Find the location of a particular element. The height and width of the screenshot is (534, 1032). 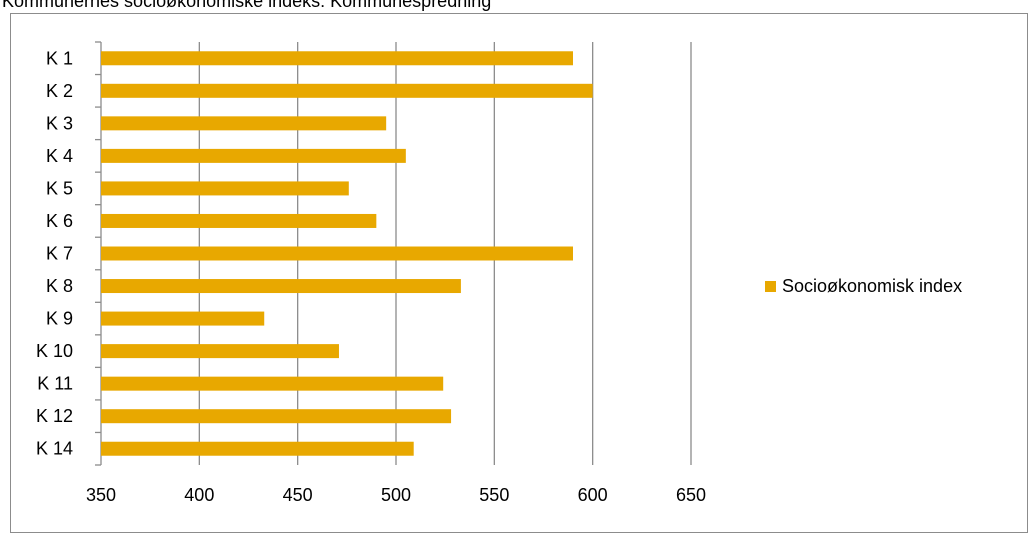

legend-label: Socioøkonomisk index is located at coordinates (872, 286).